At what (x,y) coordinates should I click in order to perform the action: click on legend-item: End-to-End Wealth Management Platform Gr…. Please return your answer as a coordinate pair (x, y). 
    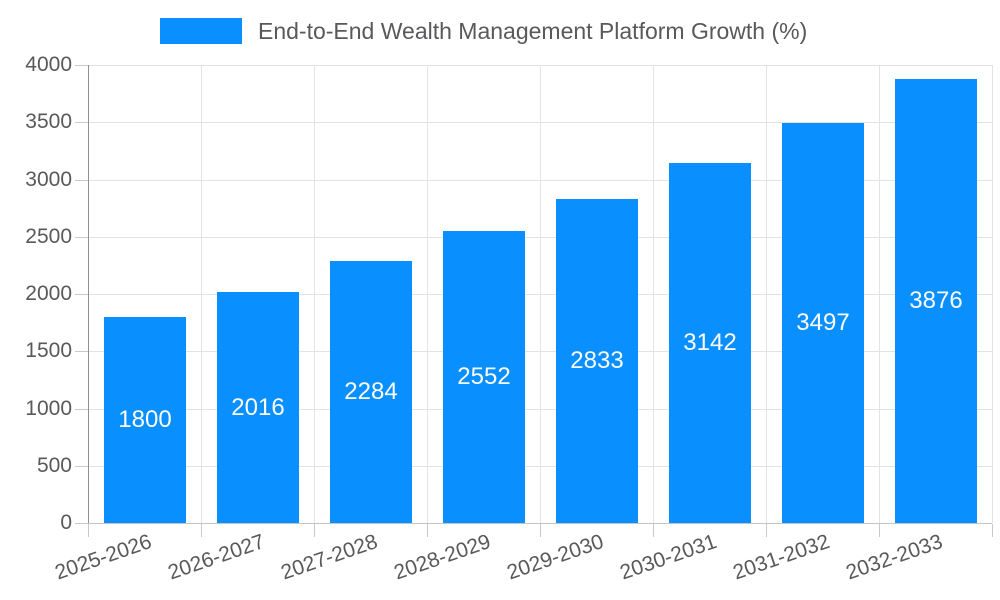
    Looking at the image, I should click on (483, 31).